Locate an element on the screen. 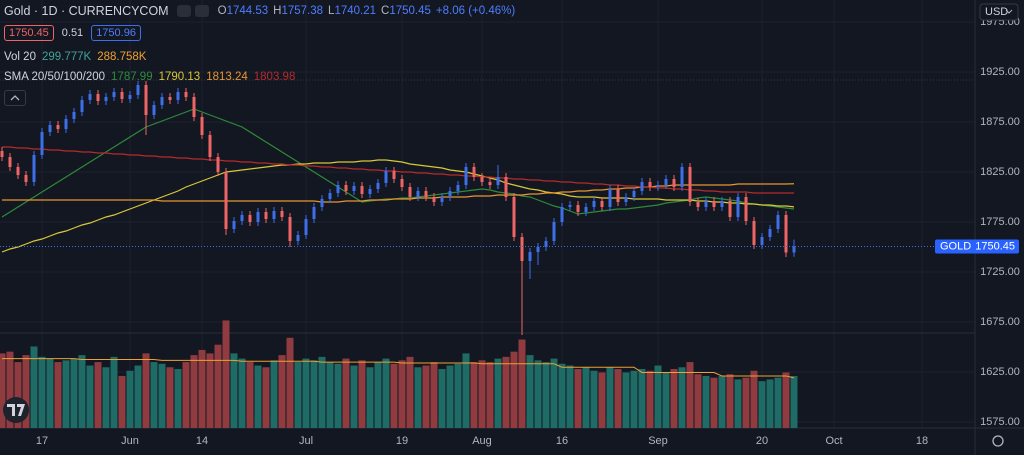 This screenshot has height=455, width=1024. toggle-icon is located at coordinates (183, 11).